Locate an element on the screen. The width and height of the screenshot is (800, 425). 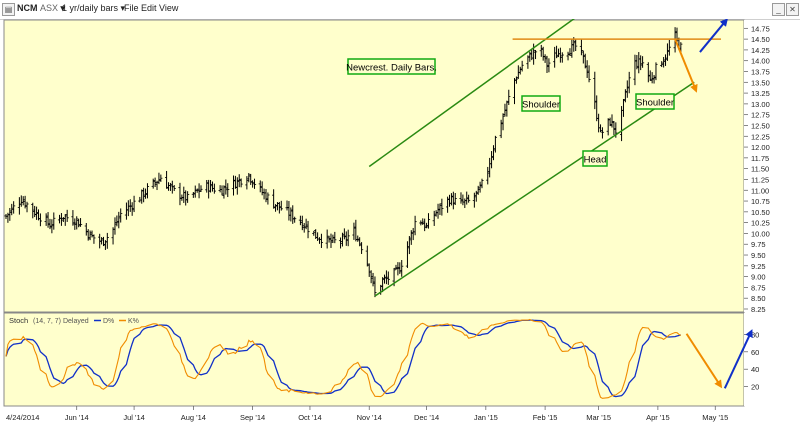
shoulder-right-label: Shoulder is located at coordinates (655, 103).